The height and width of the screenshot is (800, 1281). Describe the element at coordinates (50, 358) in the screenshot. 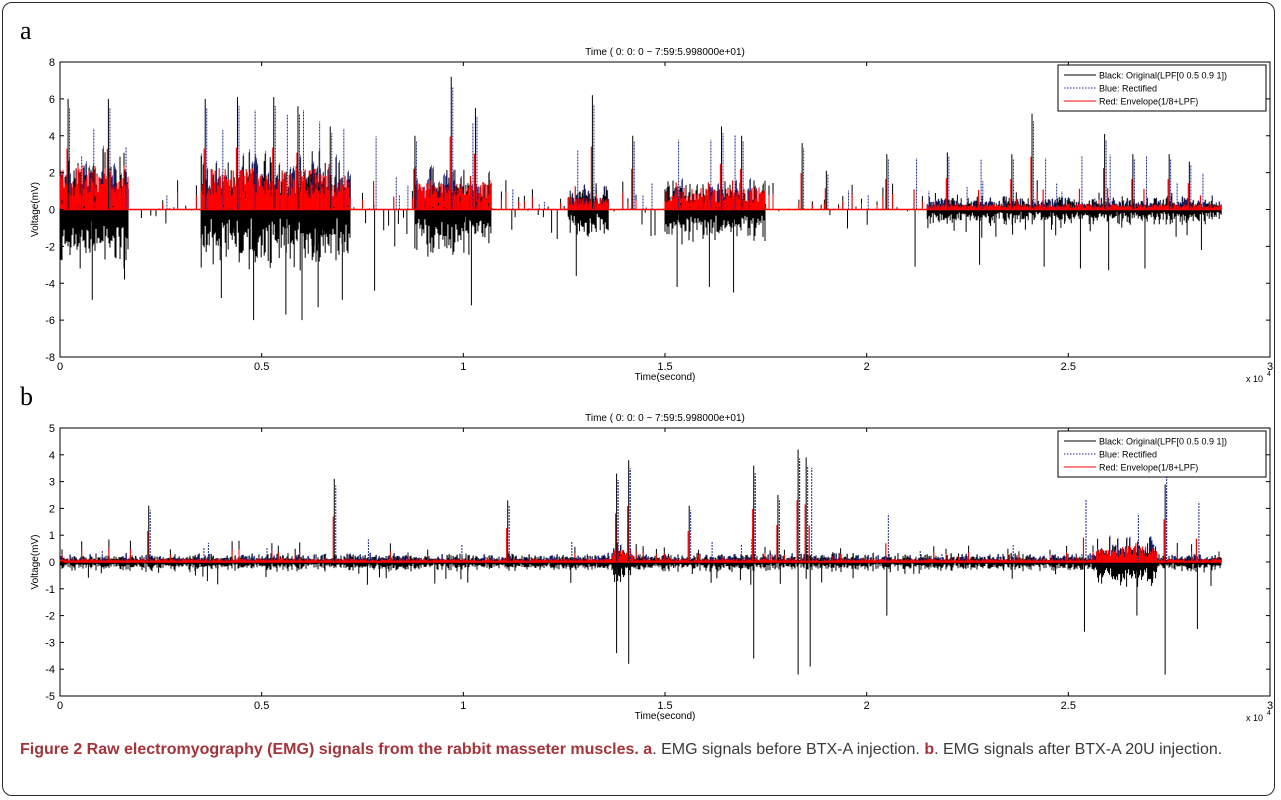

I see `y-tick-label-0: -8` at that location.